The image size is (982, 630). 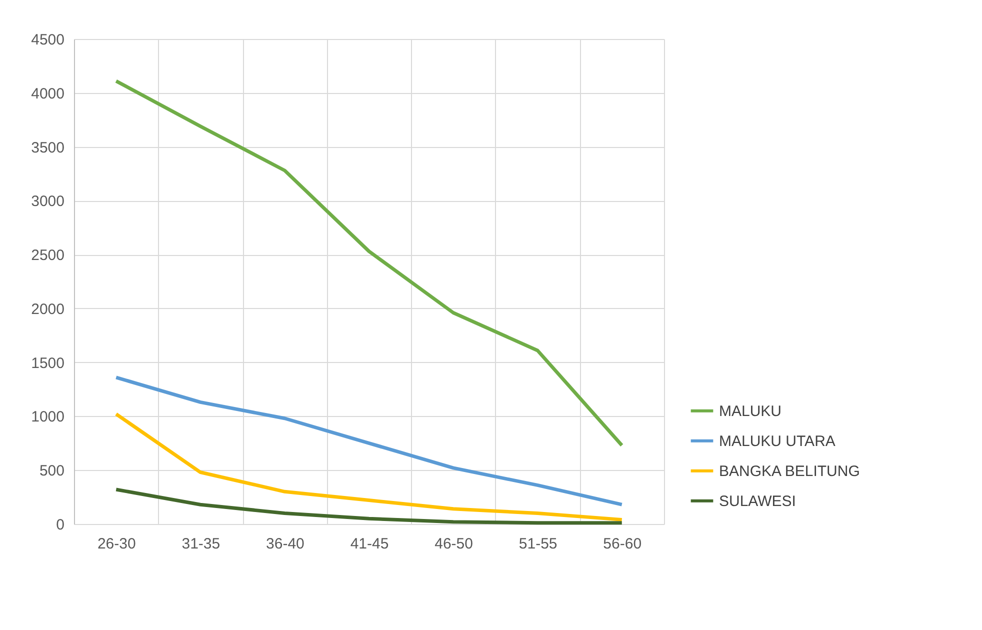 What do you see at coordinates (622, 544) in the screenshot?
I see `x-tick-label: 56-60` at bounding box center [622, 544].